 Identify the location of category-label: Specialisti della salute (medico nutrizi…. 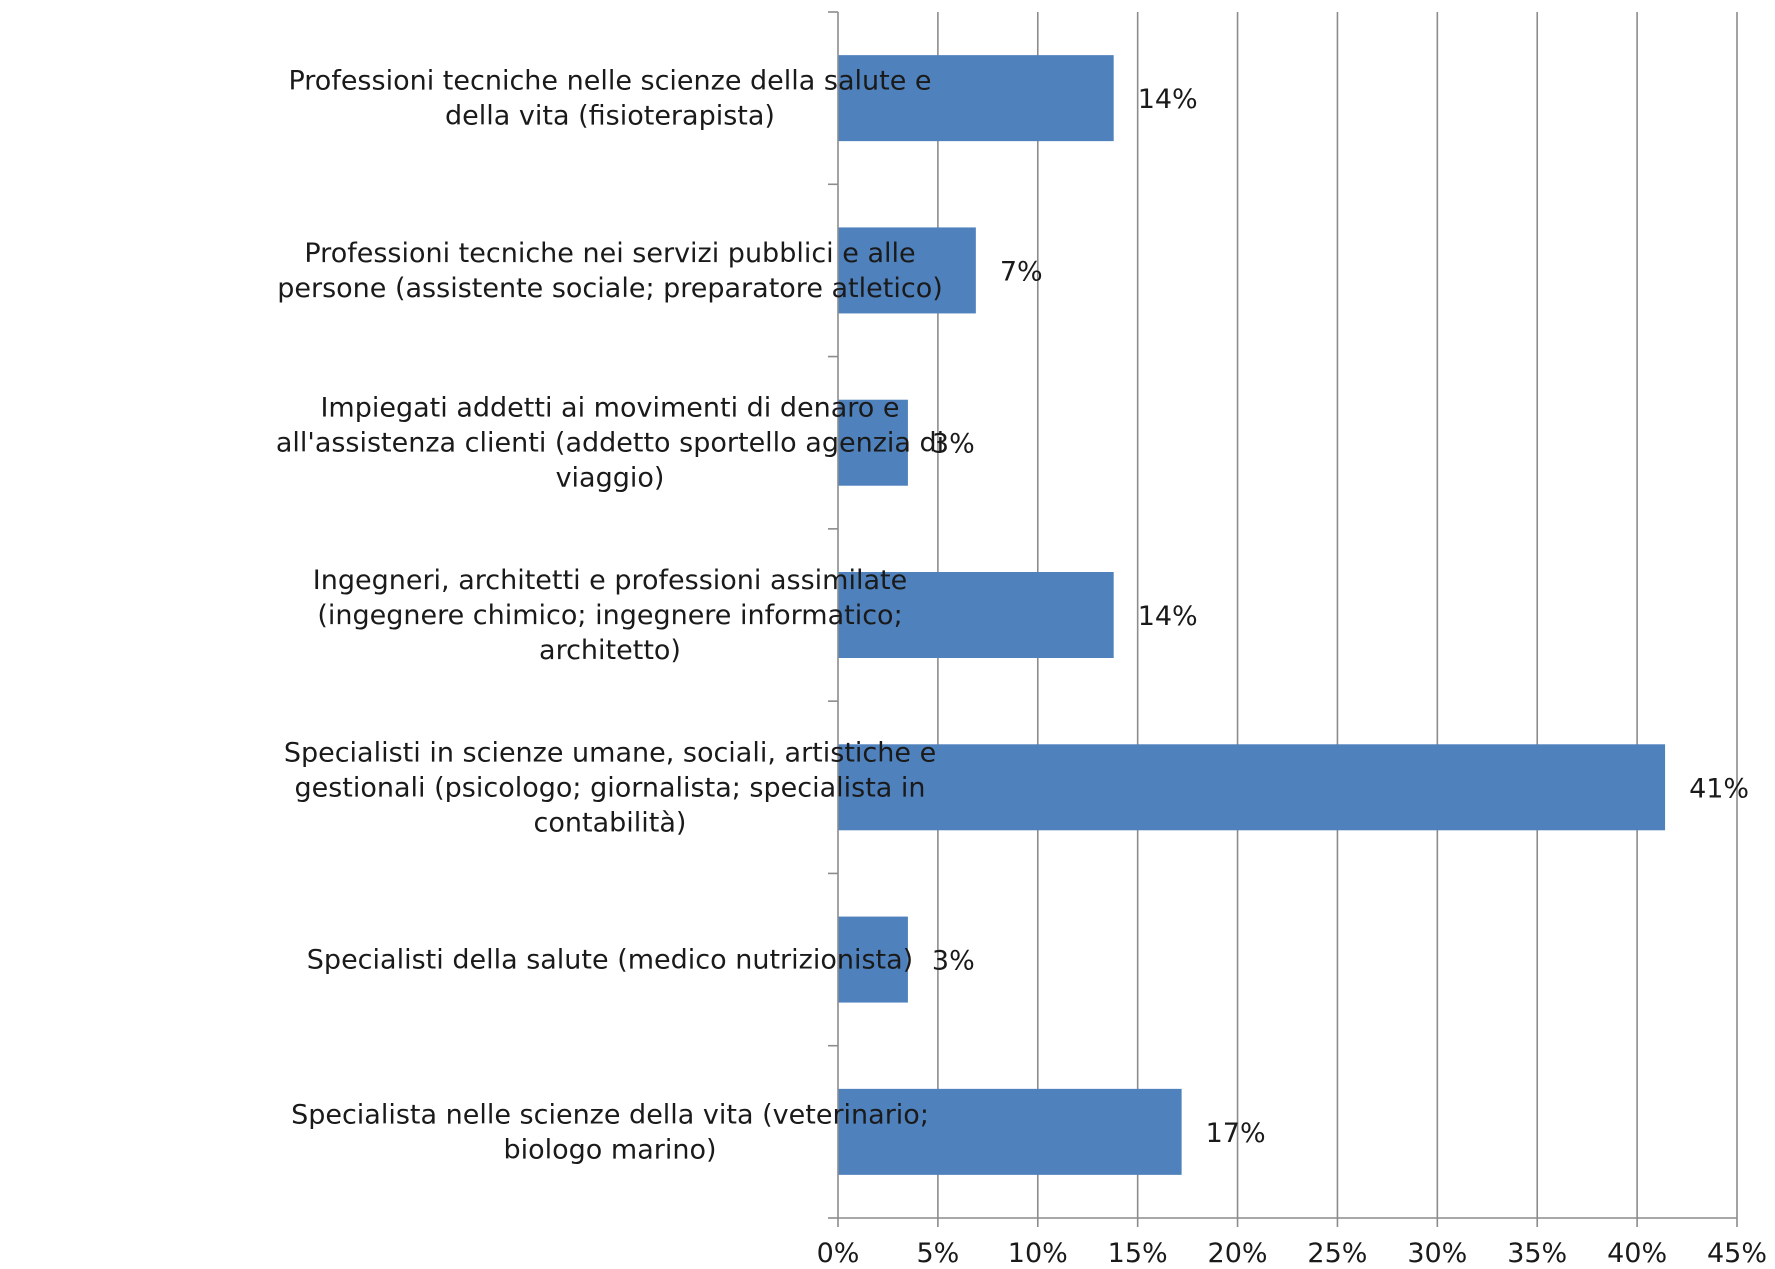
(610, 960).